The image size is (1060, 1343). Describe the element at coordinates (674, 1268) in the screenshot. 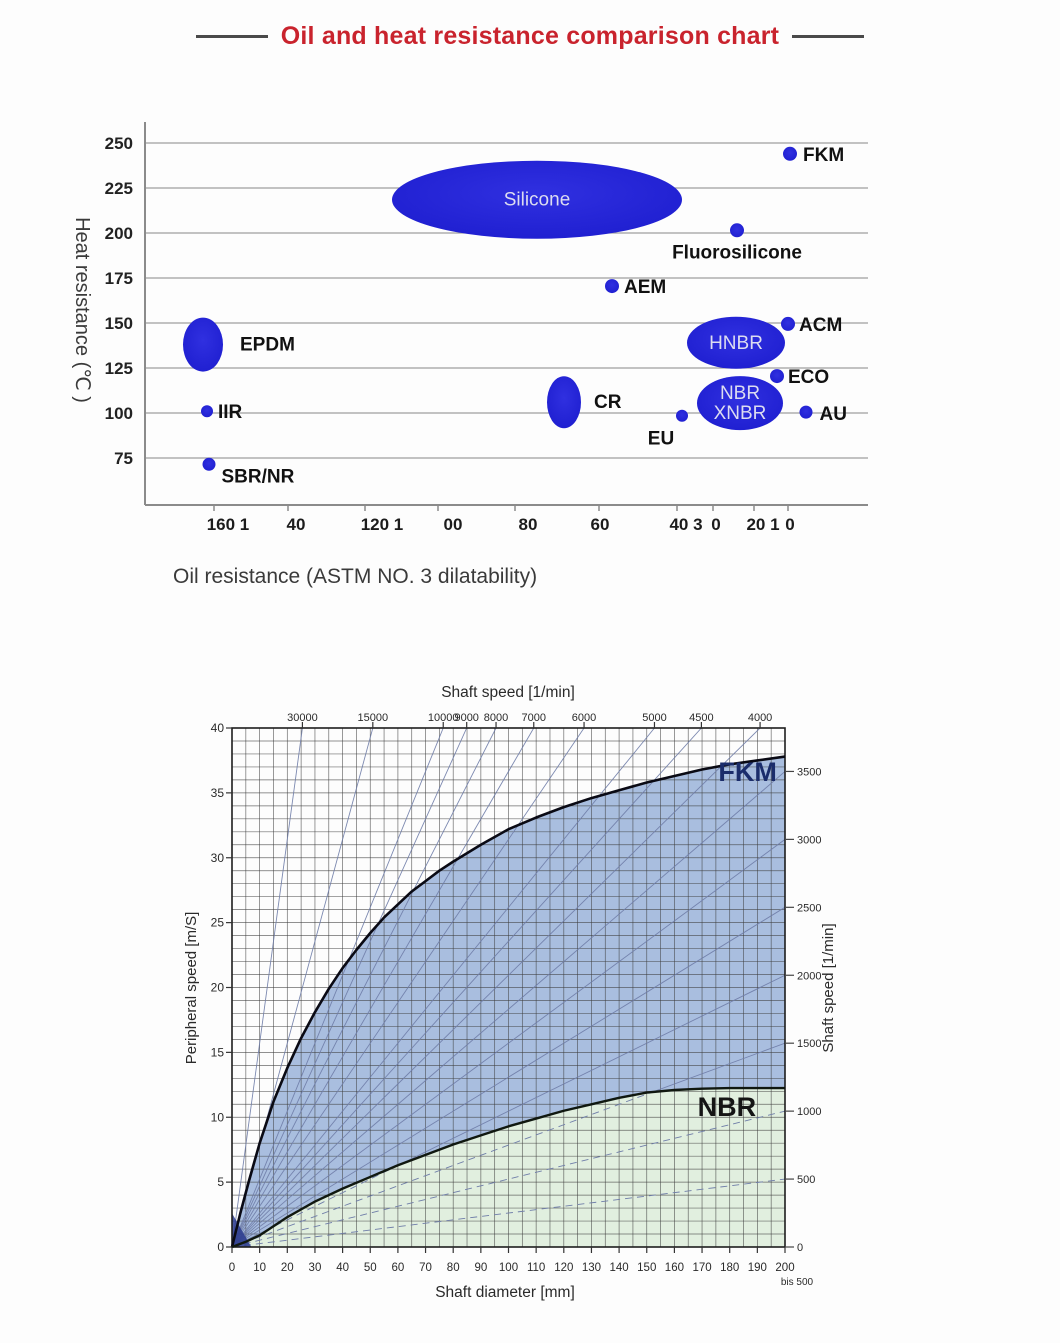

I see `svg-text: 160` at that location.